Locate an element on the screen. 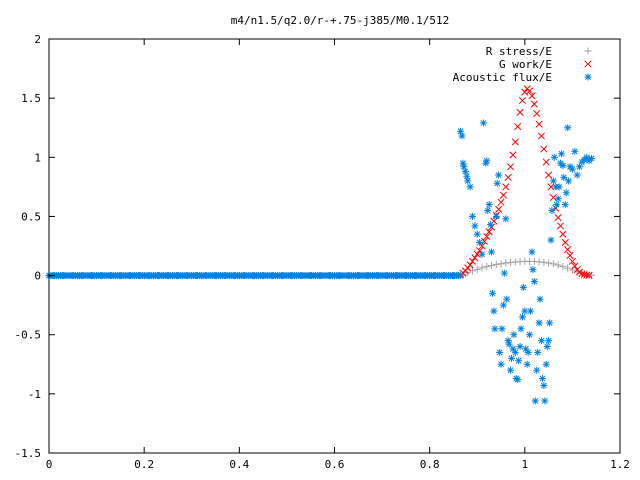 This screenshot has height=480, width=640. y-tick-label: -1.5 is located at coordinates (28, 453).